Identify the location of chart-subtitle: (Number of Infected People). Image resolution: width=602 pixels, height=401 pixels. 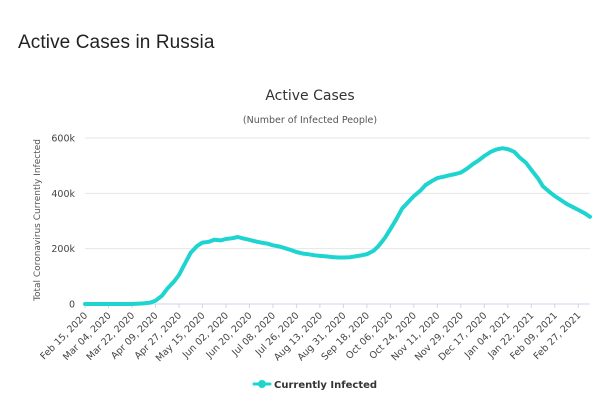
(310, 120).